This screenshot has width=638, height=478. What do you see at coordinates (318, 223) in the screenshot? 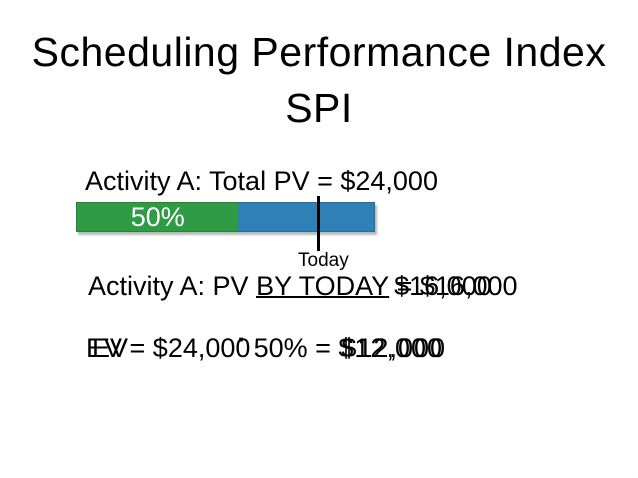
I see `today-marker-line` at bounding box center [318, 223].